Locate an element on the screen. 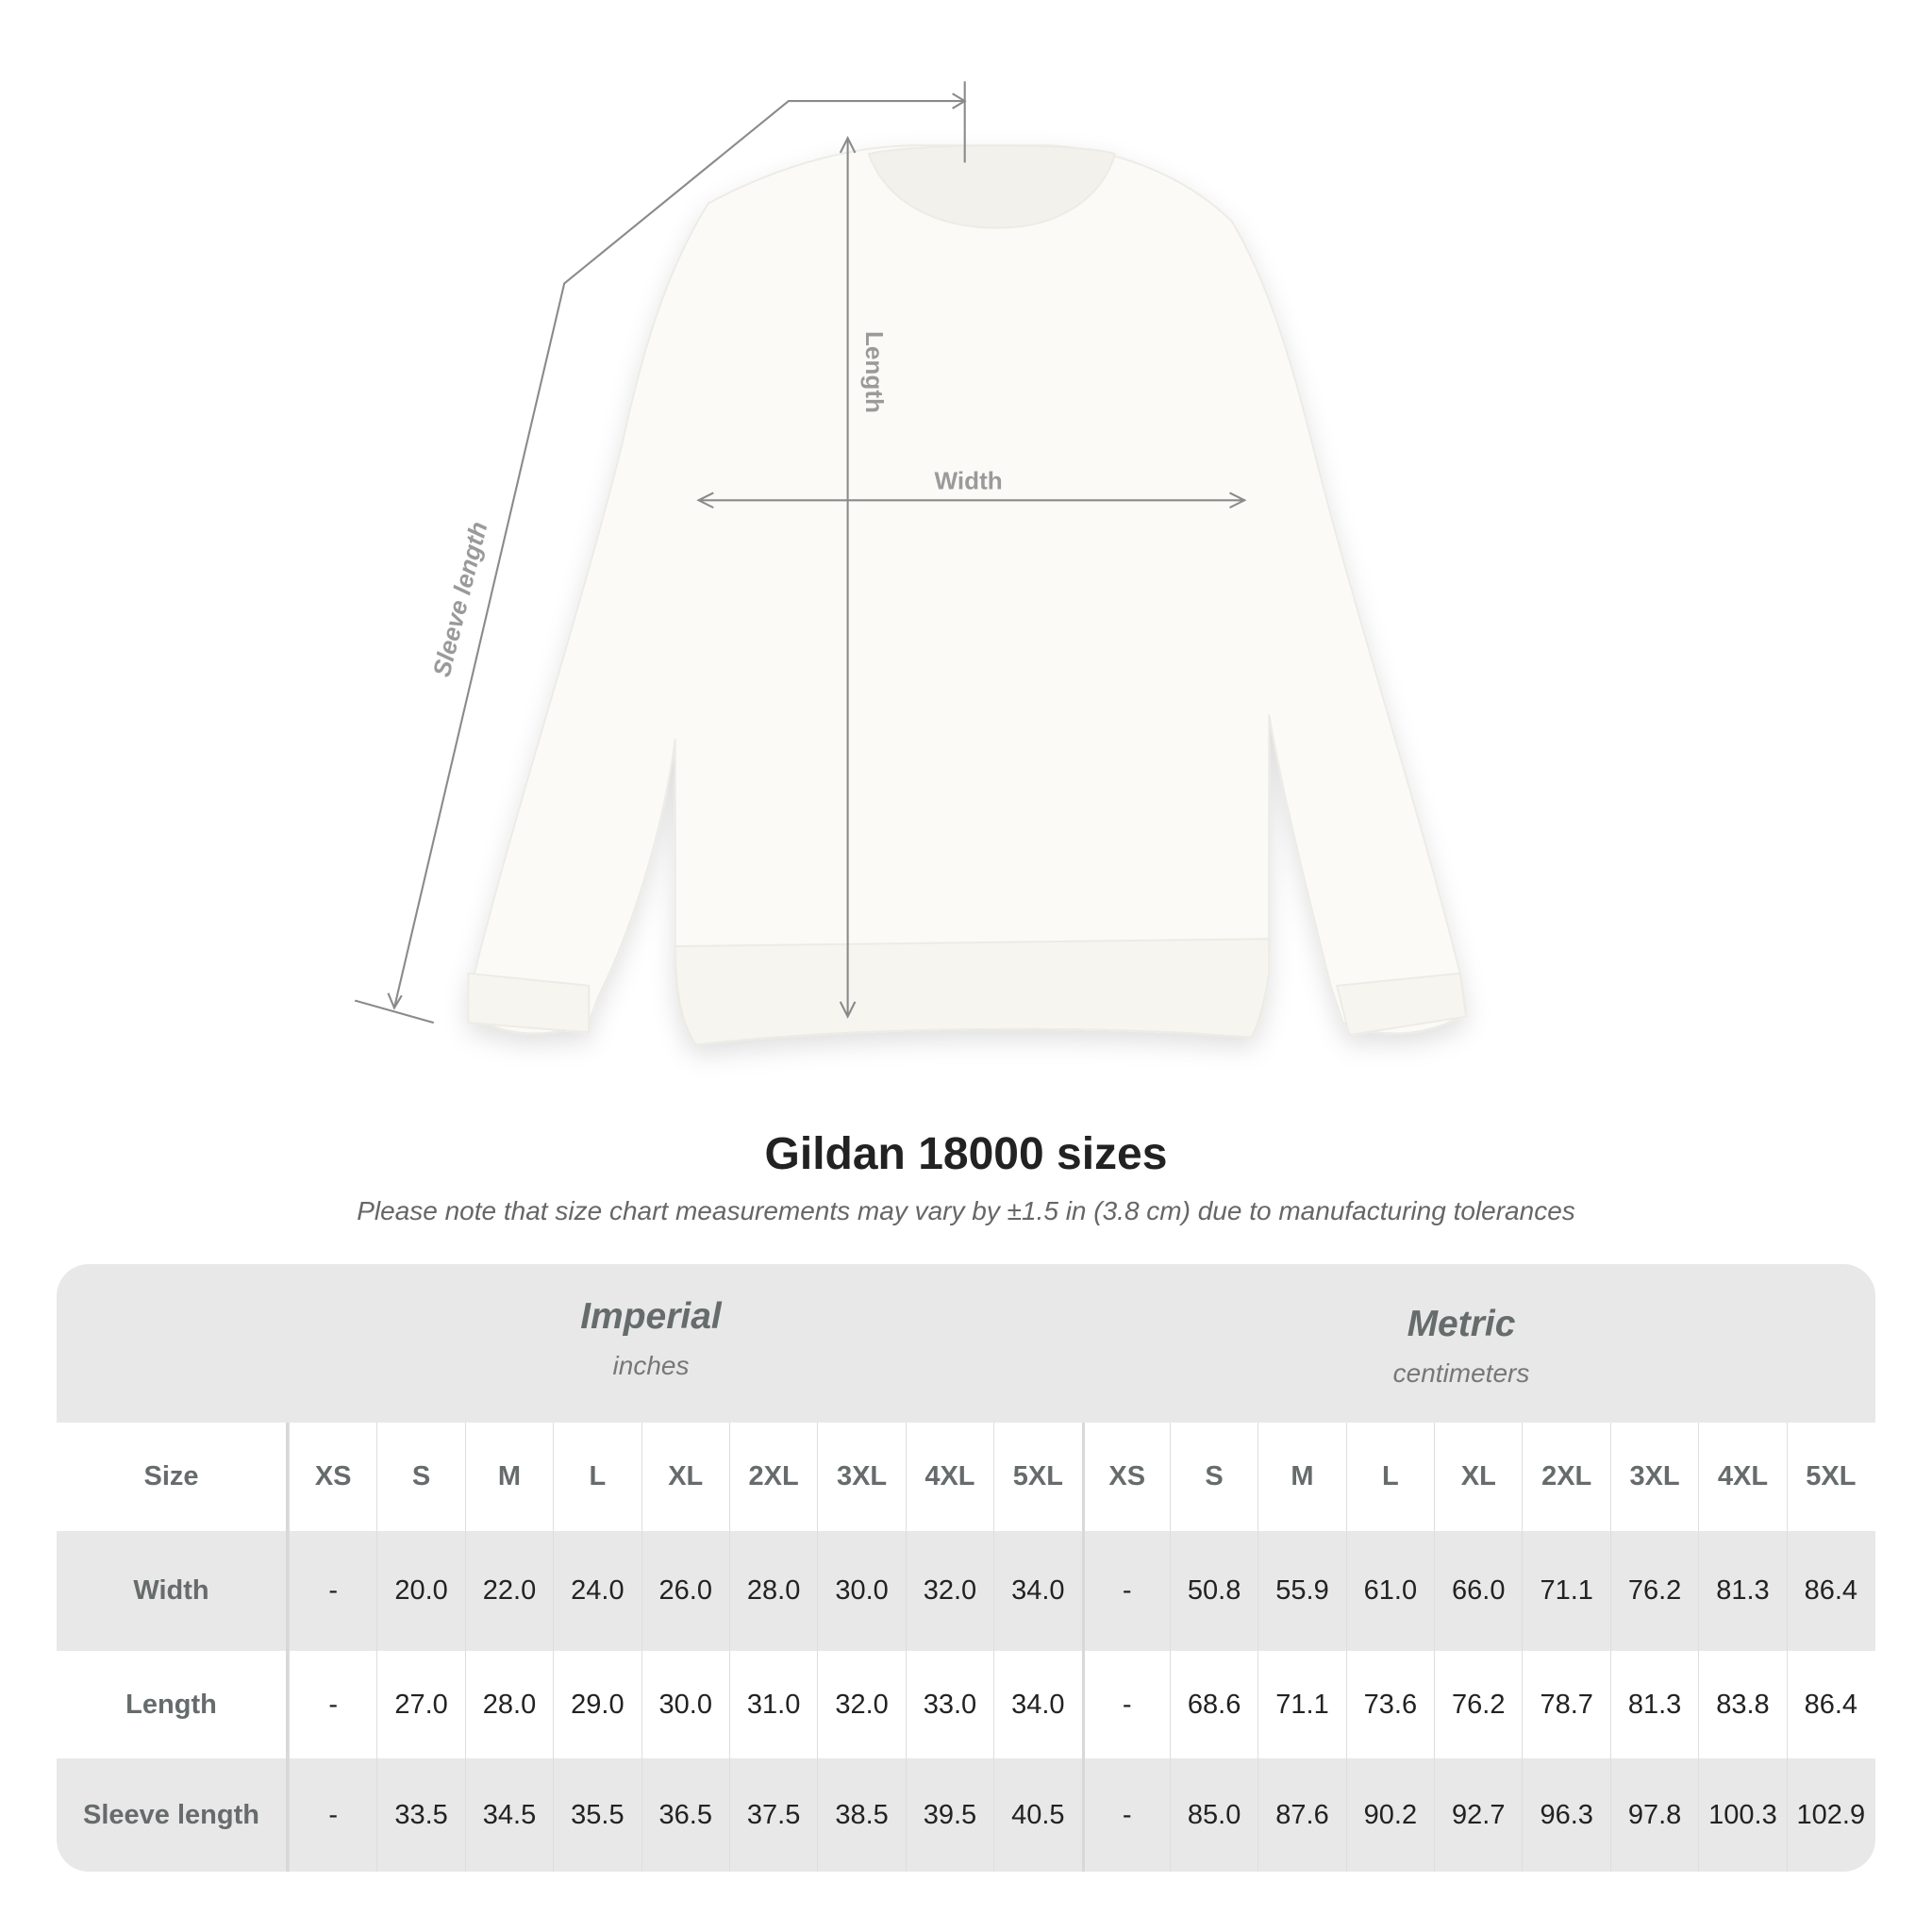 The width and height of the screenshot is (1932, 1932). table-header: Imperial inches Metric centimeters is located at coordinates (966, 1343).